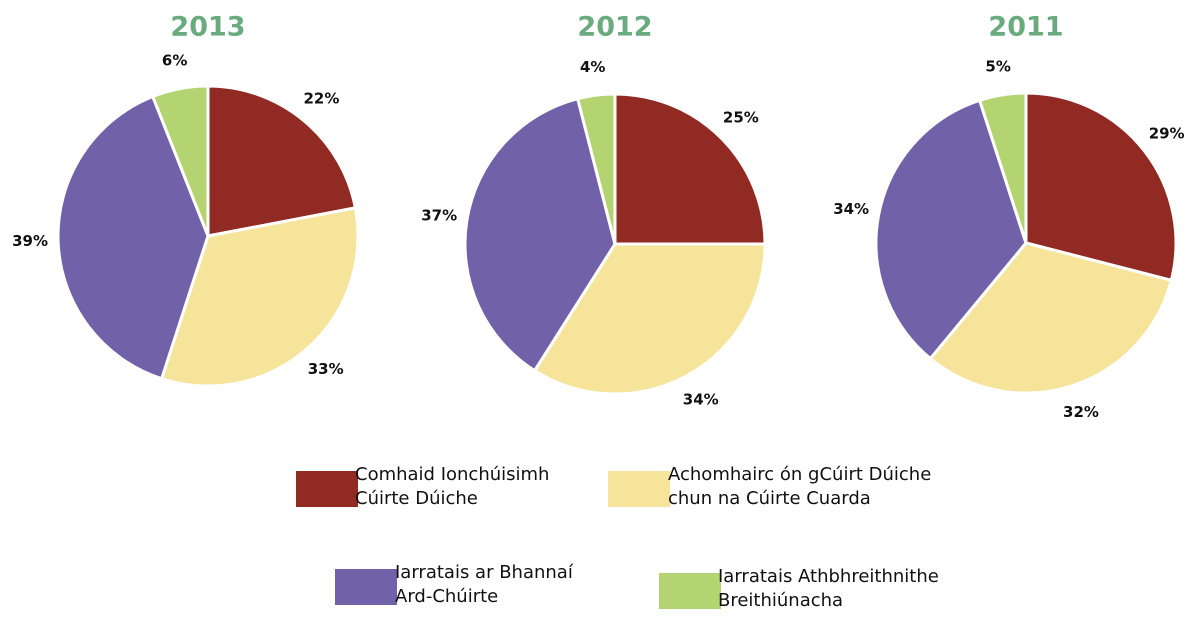 This screenshot has width=1200, height=617. What do you see at coordinates (30, 241) in the screenshot?
I see `value-label: 39%` at bounding box center [30, 241].